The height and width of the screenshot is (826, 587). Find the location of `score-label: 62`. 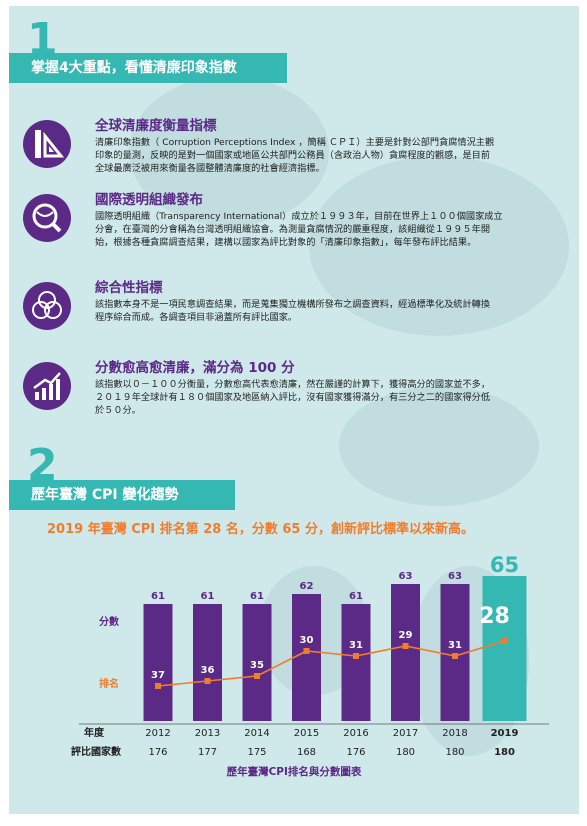

score-label: 62 is located at coordinates (307, 586).